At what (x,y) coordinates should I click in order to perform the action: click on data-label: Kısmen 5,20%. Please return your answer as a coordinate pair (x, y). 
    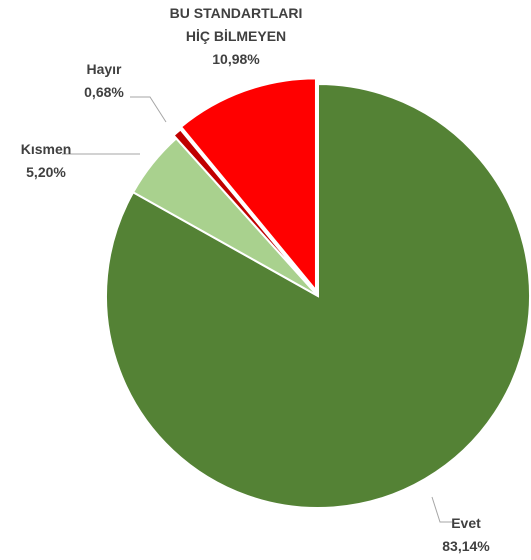
    Looking at the image, I should click on (46, 161).